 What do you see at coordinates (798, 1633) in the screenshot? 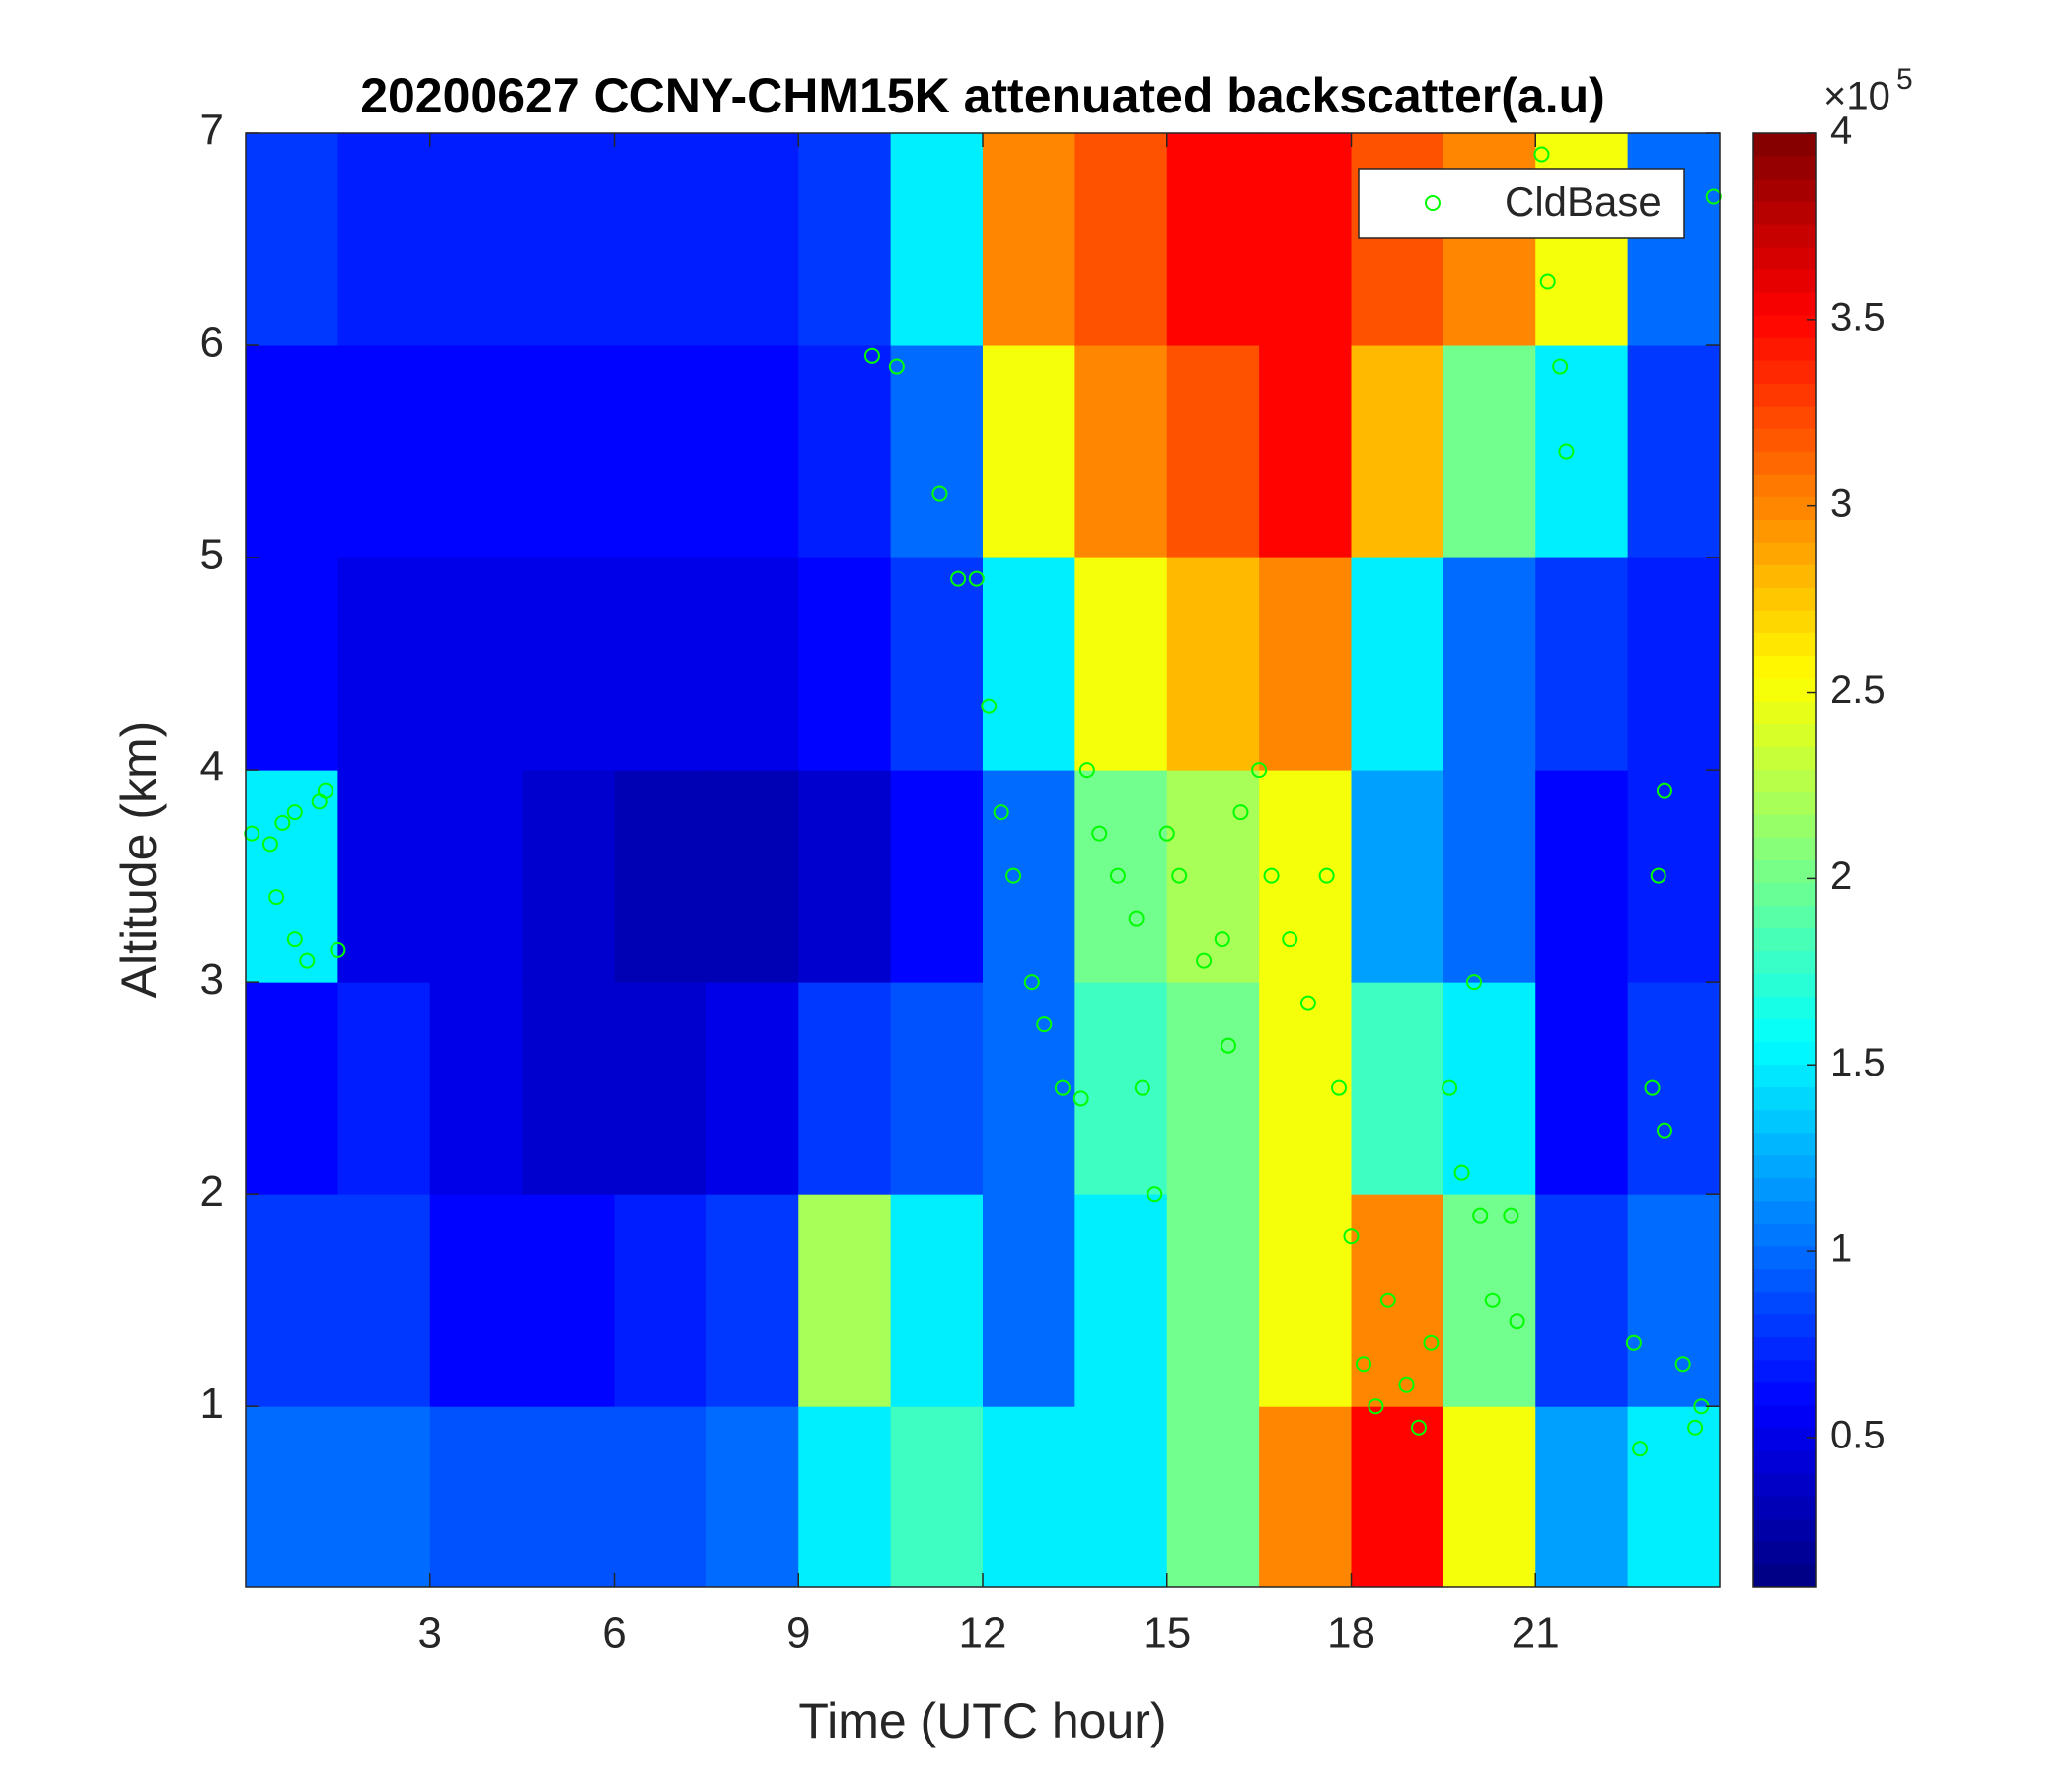
I see `x-tick-label: 9` at bounding box center [798, 1633].